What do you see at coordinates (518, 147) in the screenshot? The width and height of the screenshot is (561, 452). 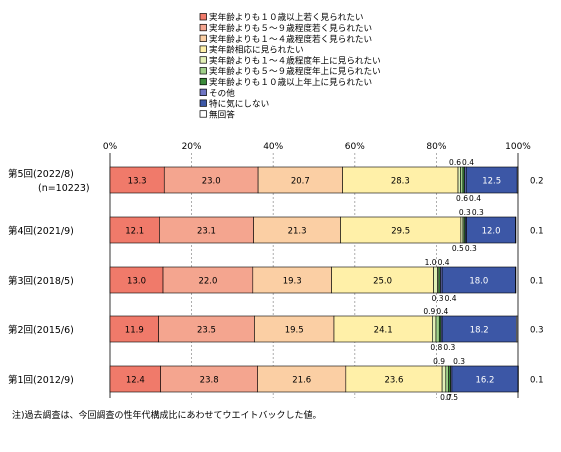 I see `x-tick-label-5: 100%` at bounding box center [518, 147].